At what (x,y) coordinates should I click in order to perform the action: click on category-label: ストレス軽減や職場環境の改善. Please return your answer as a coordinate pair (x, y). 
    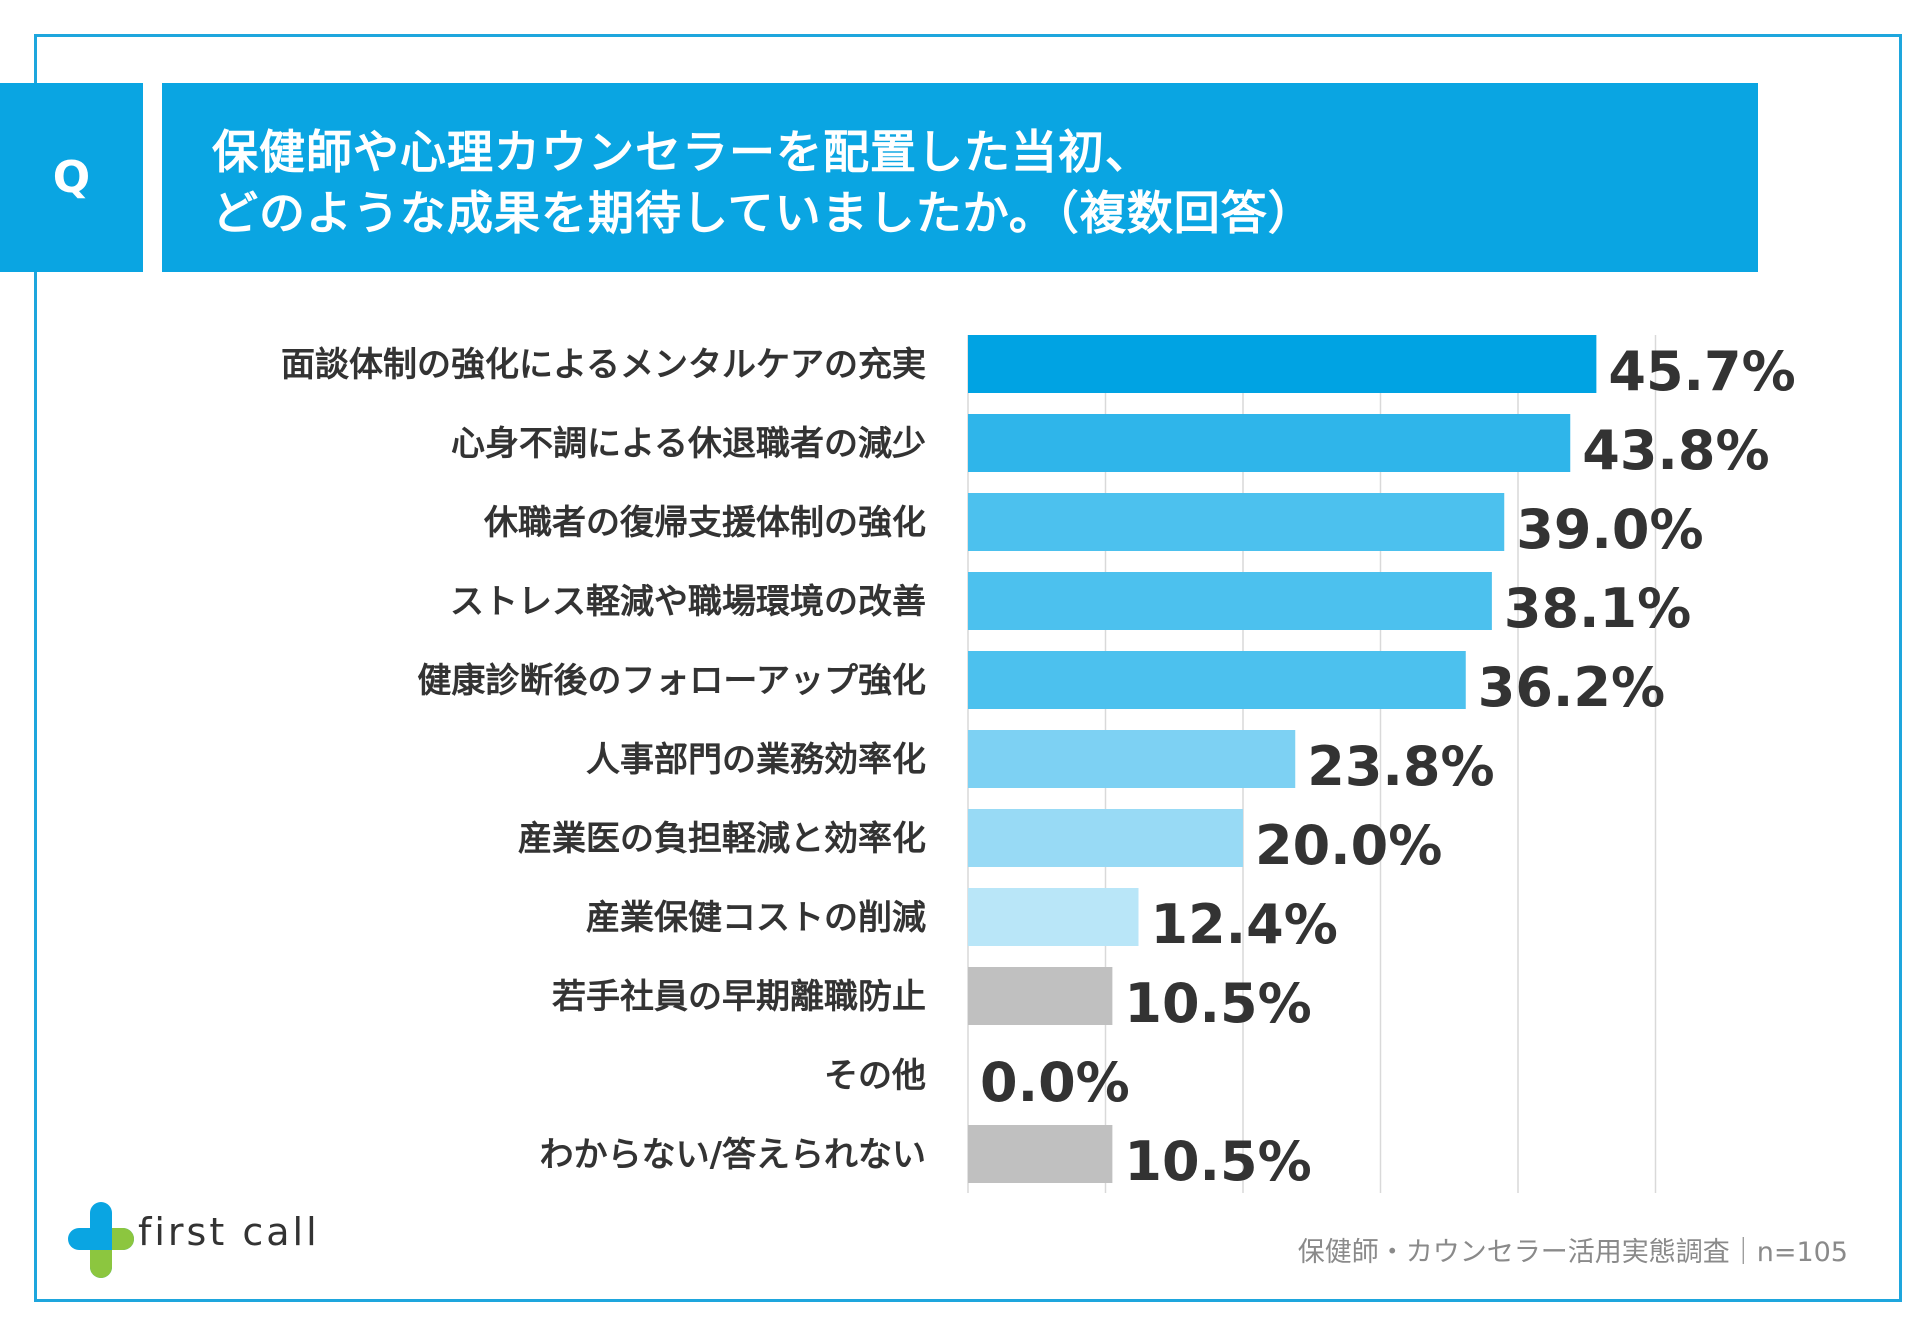
    Looking at the image, I should click on (688, 602).